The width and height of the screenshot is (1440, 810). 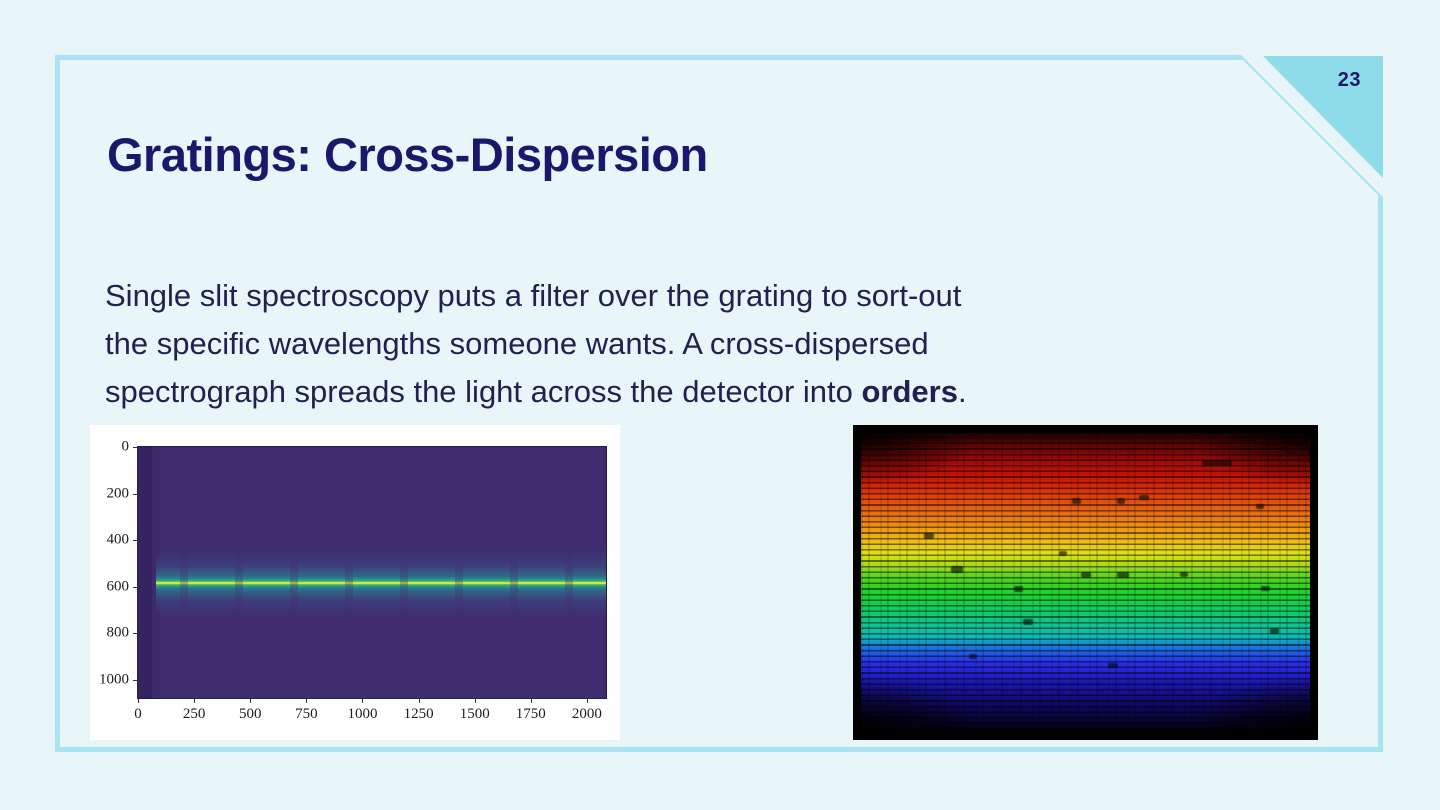 I want to click on x-tick-label: 0, so click(x=138, y=714).